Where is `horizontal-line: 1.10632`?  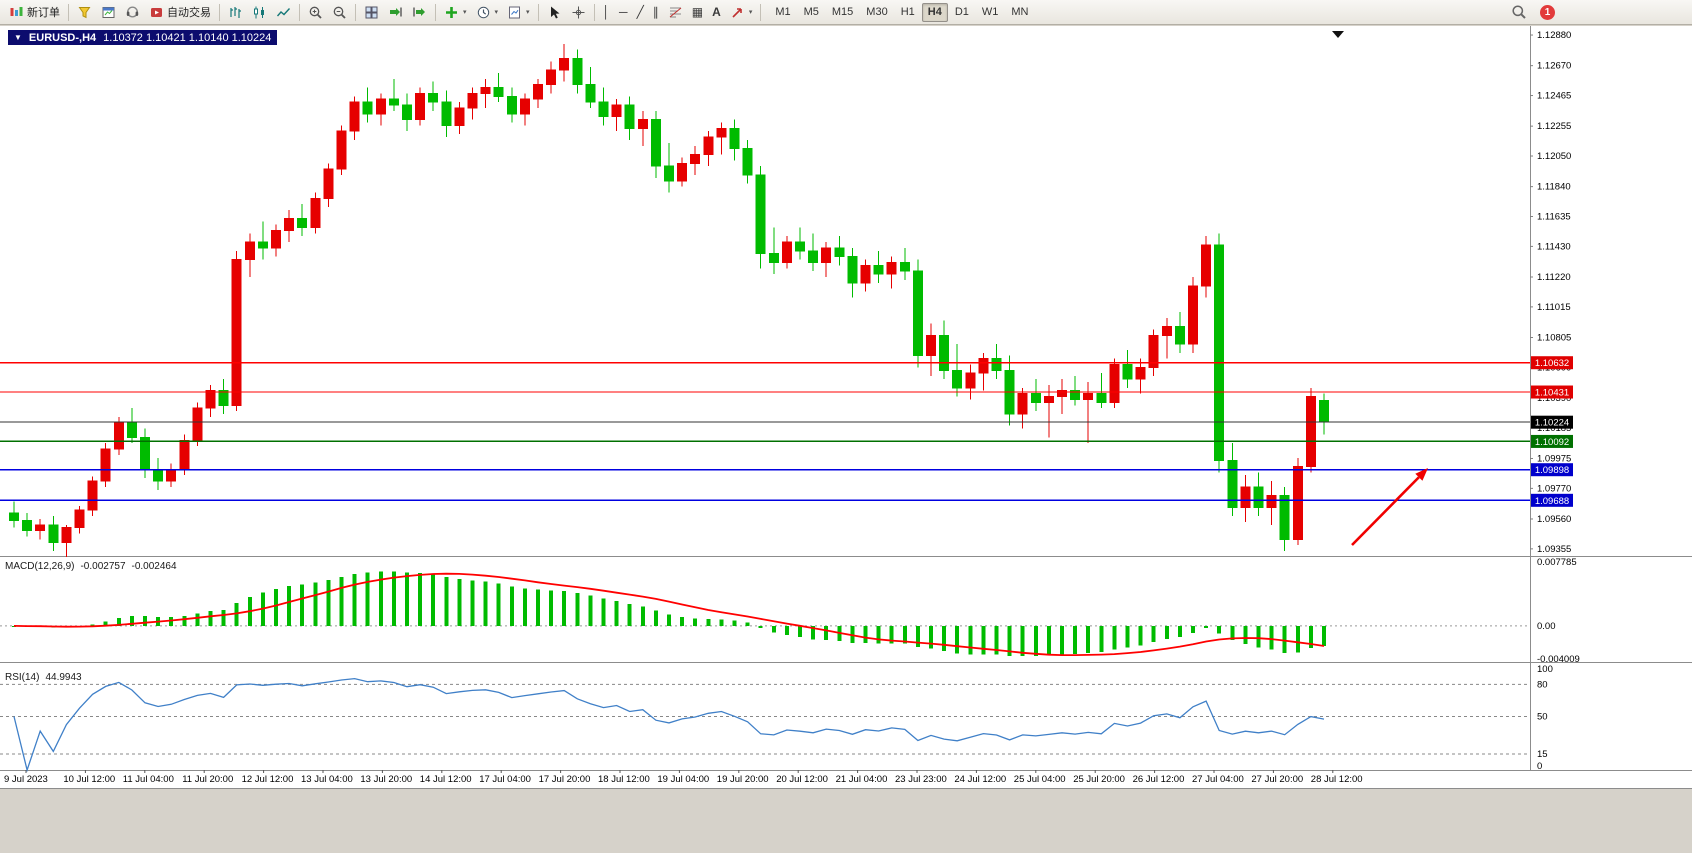 horizontal-line: 1.10632 is located at coordinates (786, 363).